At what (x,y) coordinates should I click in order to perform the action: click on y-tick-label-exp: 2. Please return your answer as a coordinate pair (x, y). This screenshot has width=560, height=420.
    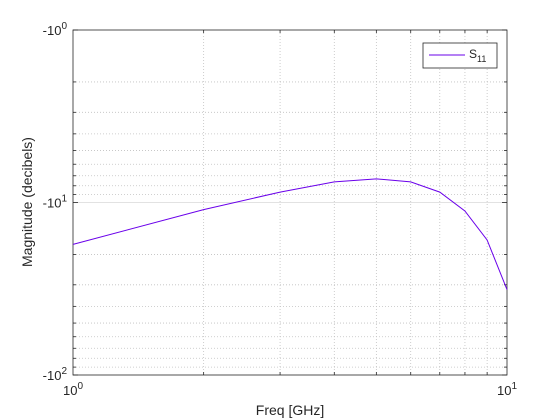
    Looking at the image, I should click on (64, 371).